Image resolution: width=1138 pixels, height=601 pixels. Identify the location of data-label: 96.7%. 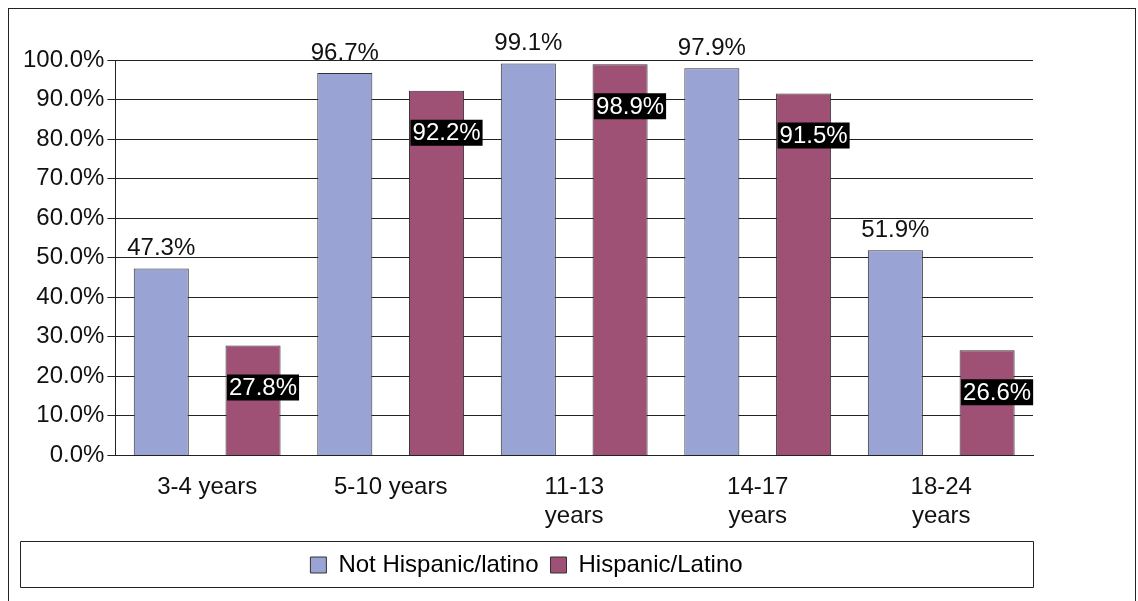
(344, 51).